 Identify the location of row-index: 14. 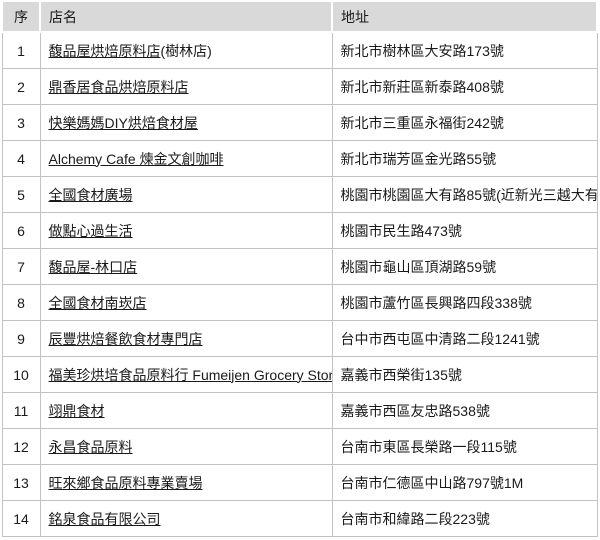
(21, 518).